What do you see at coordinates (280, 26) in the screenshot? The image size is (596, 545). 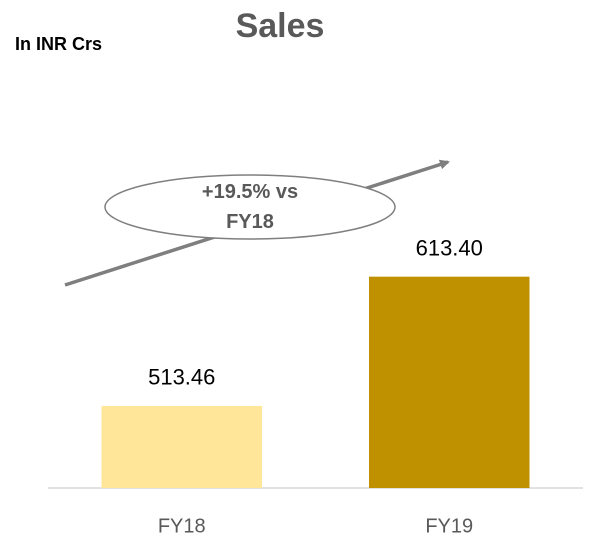 I see `chart-title: Sales` at bounding box center [280, 26].